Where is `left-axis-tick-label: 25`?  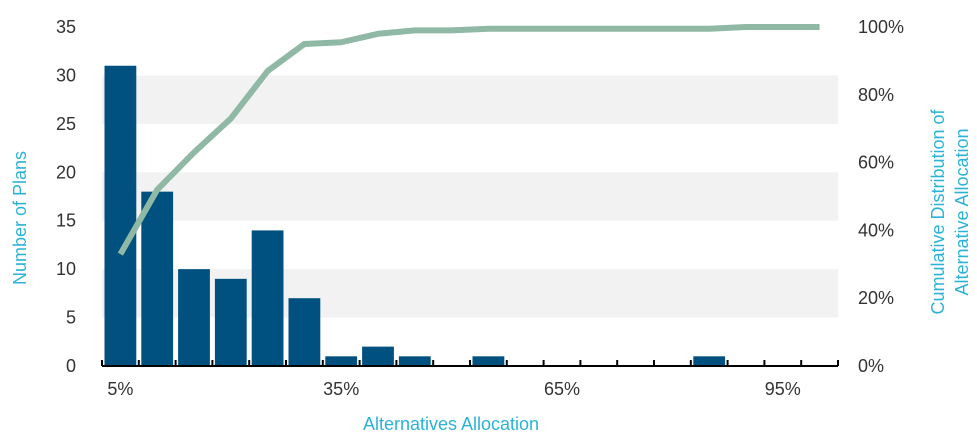
left-axis-tick-label: 25 is located at coordinates (66, 124).